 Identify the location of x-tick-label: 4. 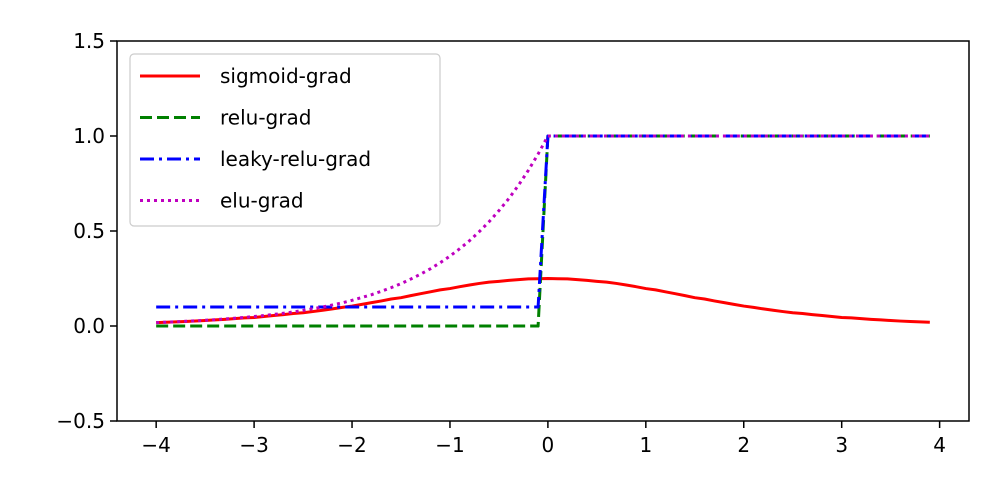
(939, 445).